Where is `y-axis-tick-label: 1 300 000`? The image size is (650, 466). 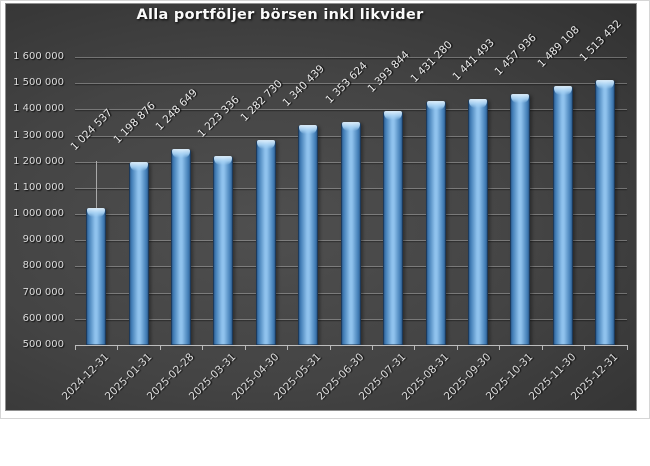
y-axis-tick-label: 1 300 000 is located at coordinates (38, 135).